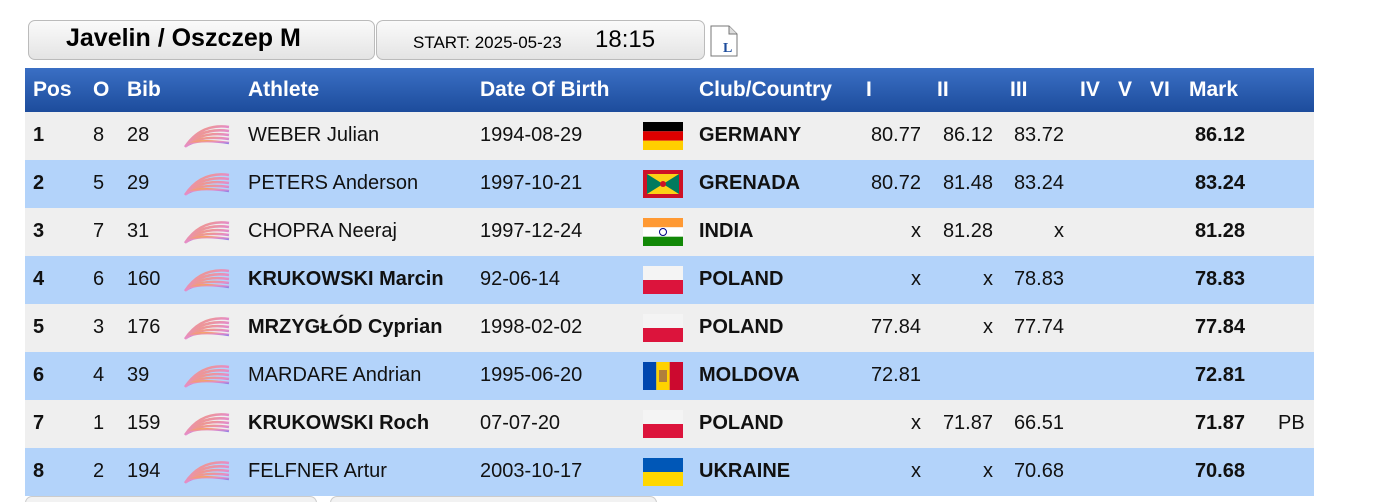 Image resolution: width=1382 pixels, height=502 pixels. I want to click on start-time: 18:15, so click(625, 39).